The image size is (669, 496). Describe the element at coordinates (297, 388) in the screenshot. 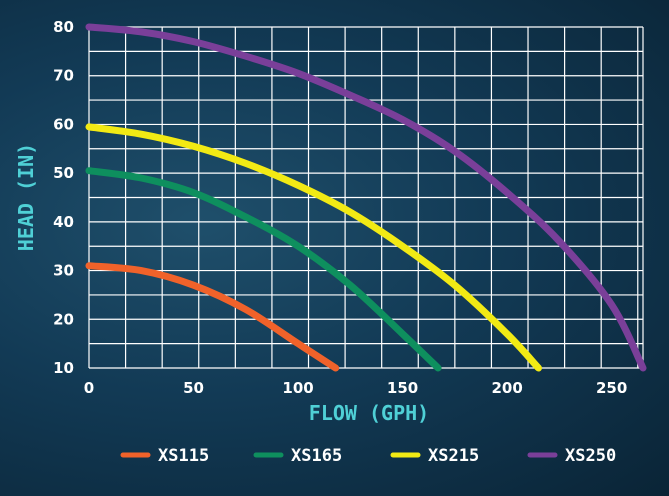

I see `x-tick-label-100: 100` at that location.